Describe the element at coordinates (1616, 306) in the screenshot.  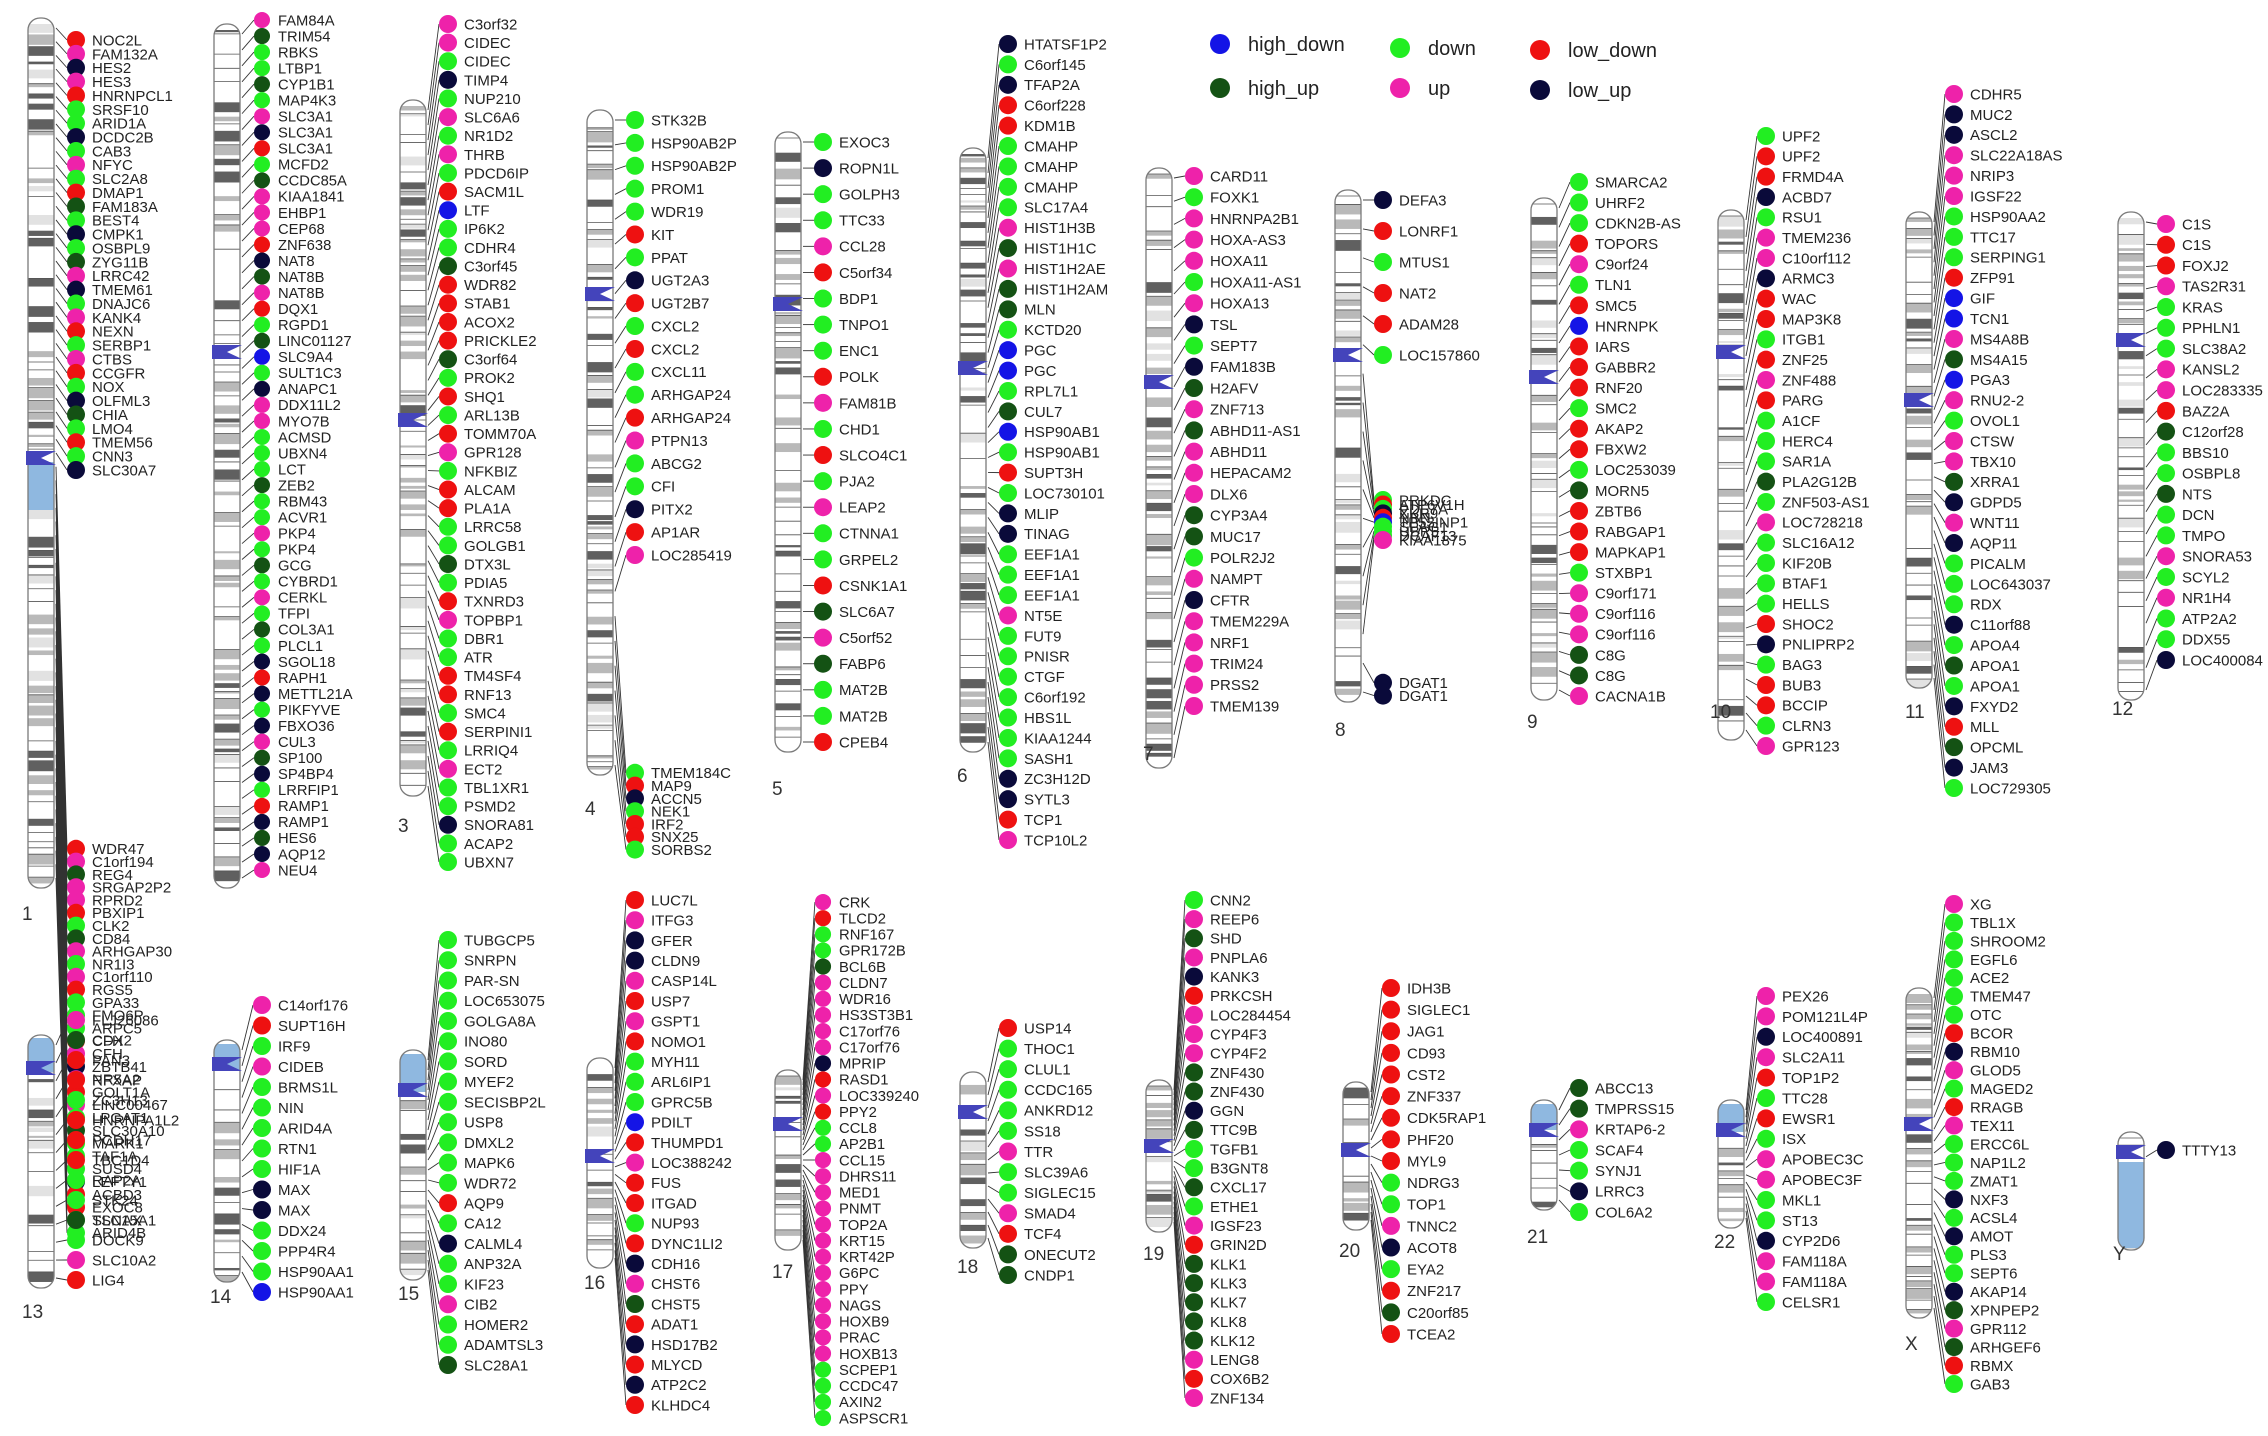
I see `gene-label: SMC5` at that location.